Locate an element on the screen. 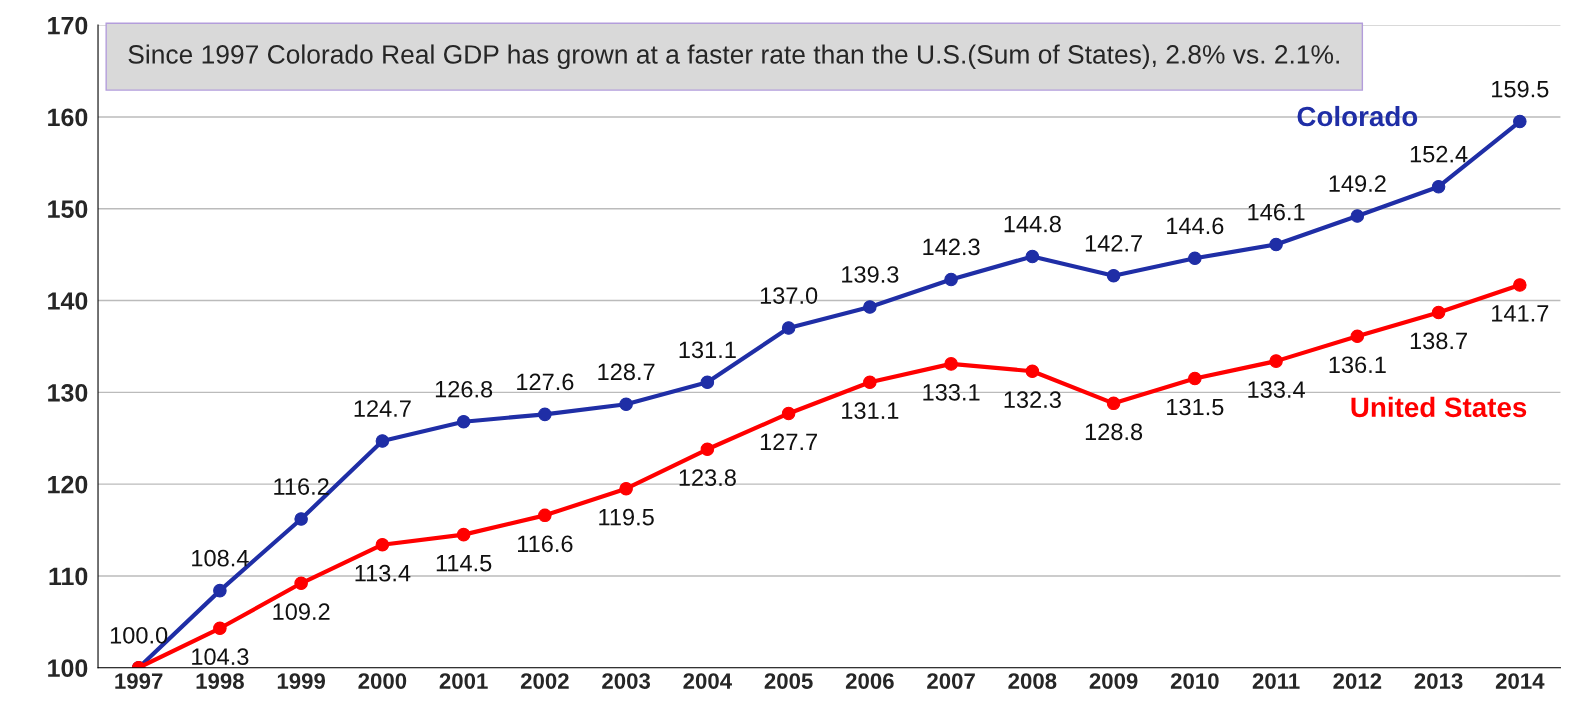 The height and width of the screenshot is (718, 1581). data-label: 133.4 is located at coordinates (1276, 389).